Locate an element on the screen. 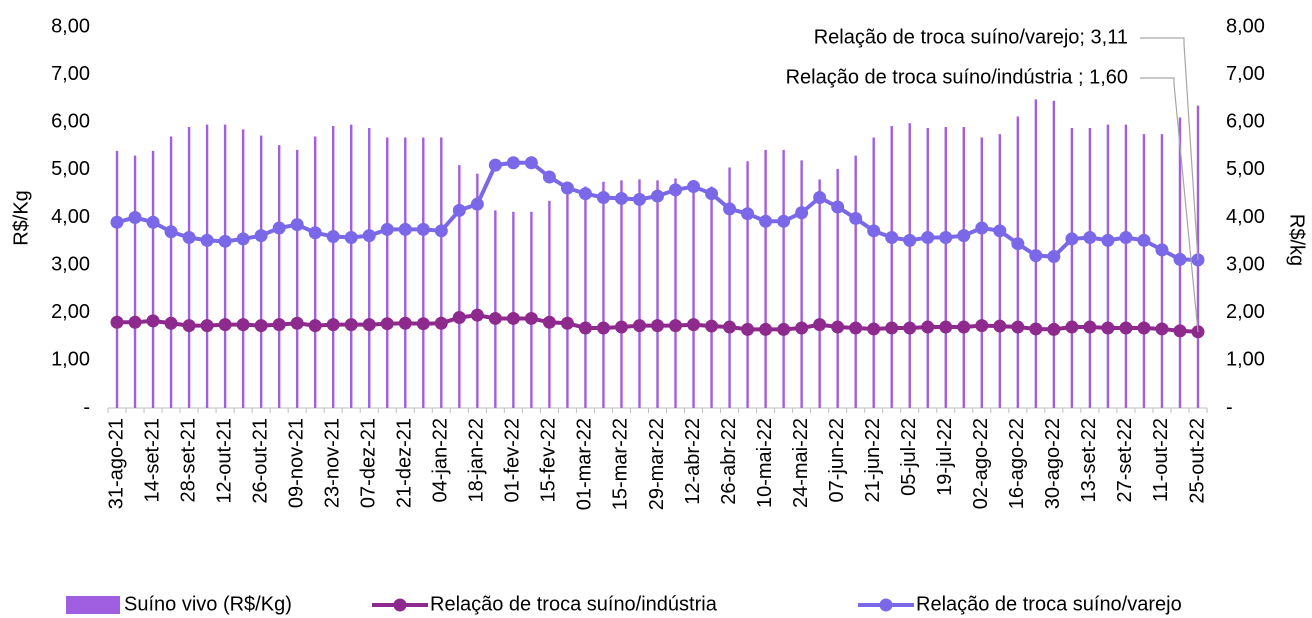  x-tick-label: 07-dez-21 is located at coordinates (369, 463).